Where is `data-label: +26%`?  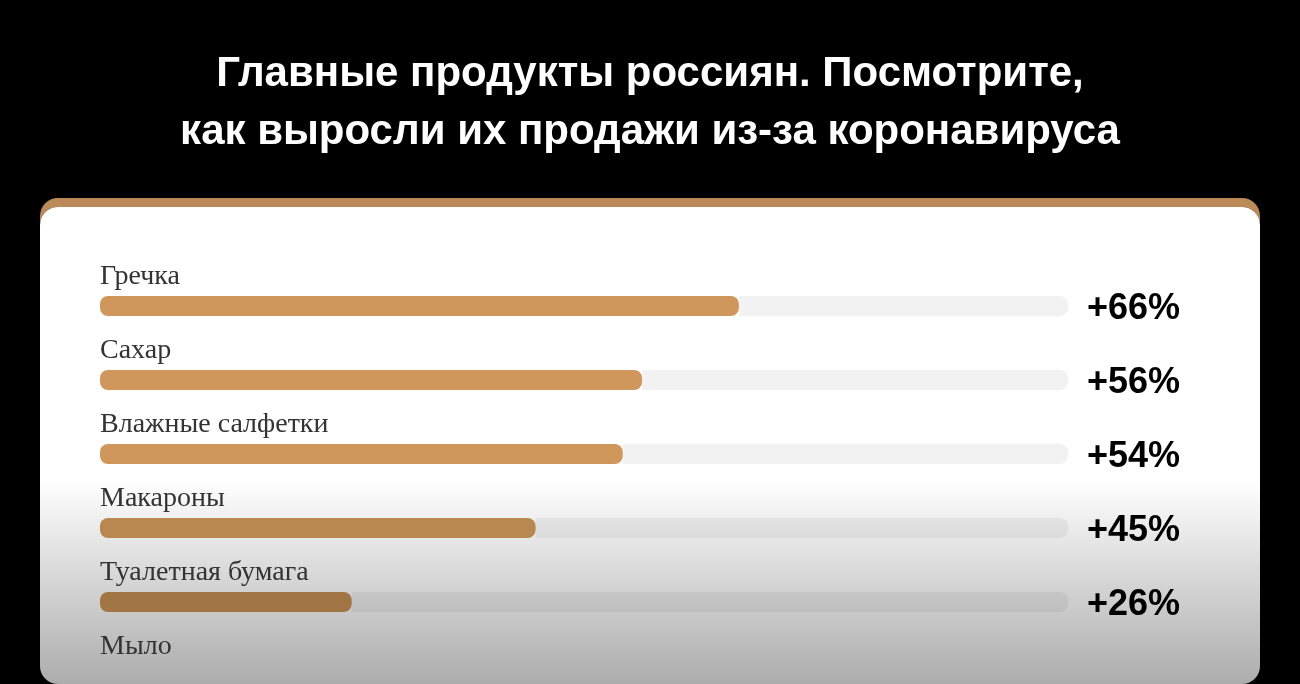 data-label: +26% is located at coordinates (1134, 602).